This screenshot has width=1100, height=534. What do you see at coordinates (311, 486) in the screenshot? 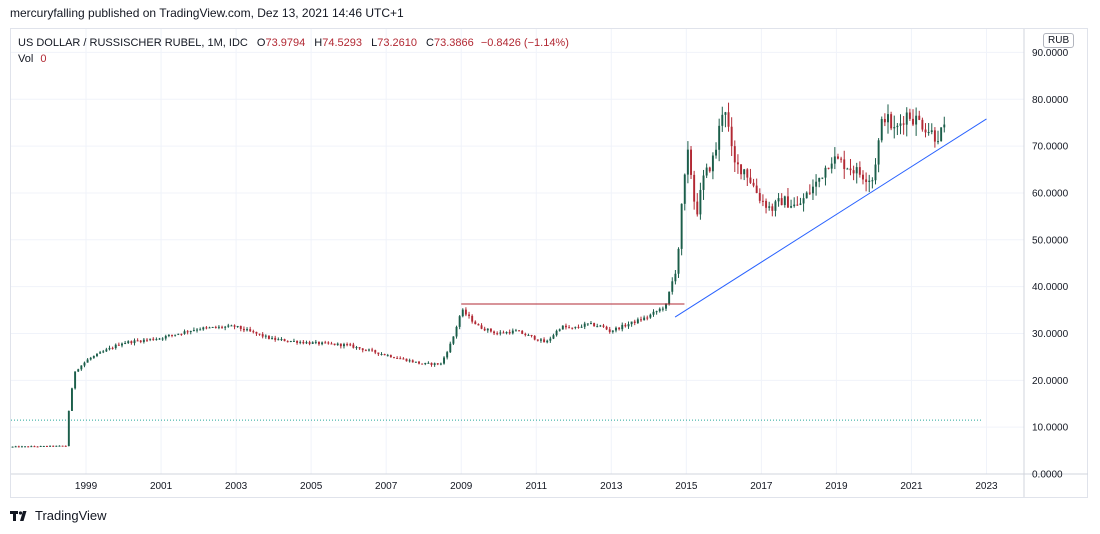
I see `x-tick-label: 2005` at bounding box center [311, 486].